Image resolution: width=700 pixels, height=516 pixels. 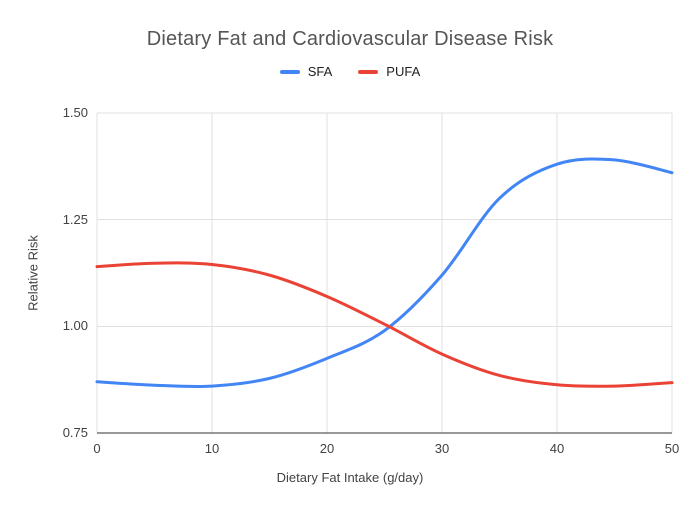 I want to click on x-tick-label: 0, so click(x=97, y=448).